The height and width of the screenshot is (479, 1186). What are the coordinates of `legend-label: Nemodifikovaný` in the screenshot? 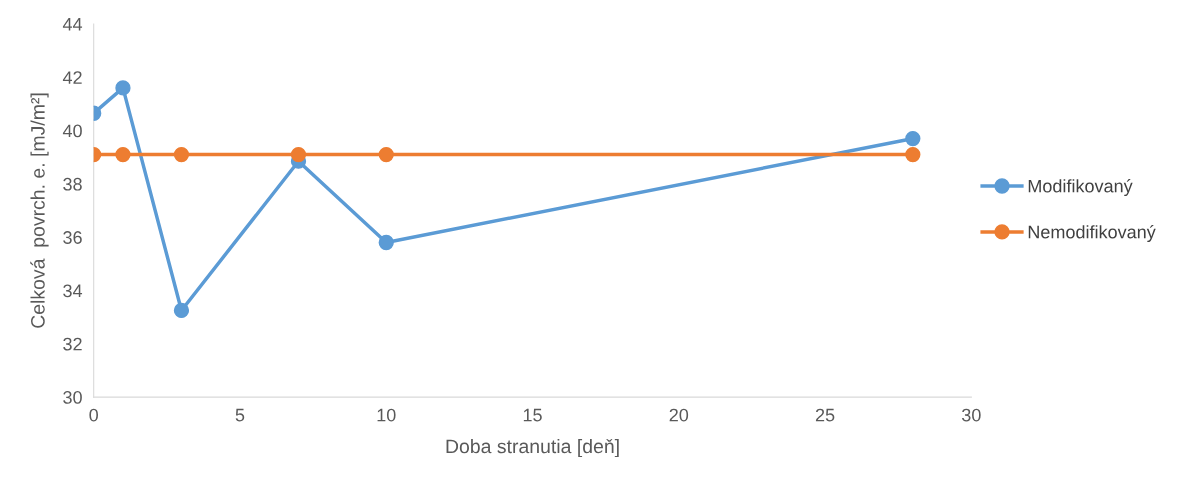 It's located at (1092, 233).